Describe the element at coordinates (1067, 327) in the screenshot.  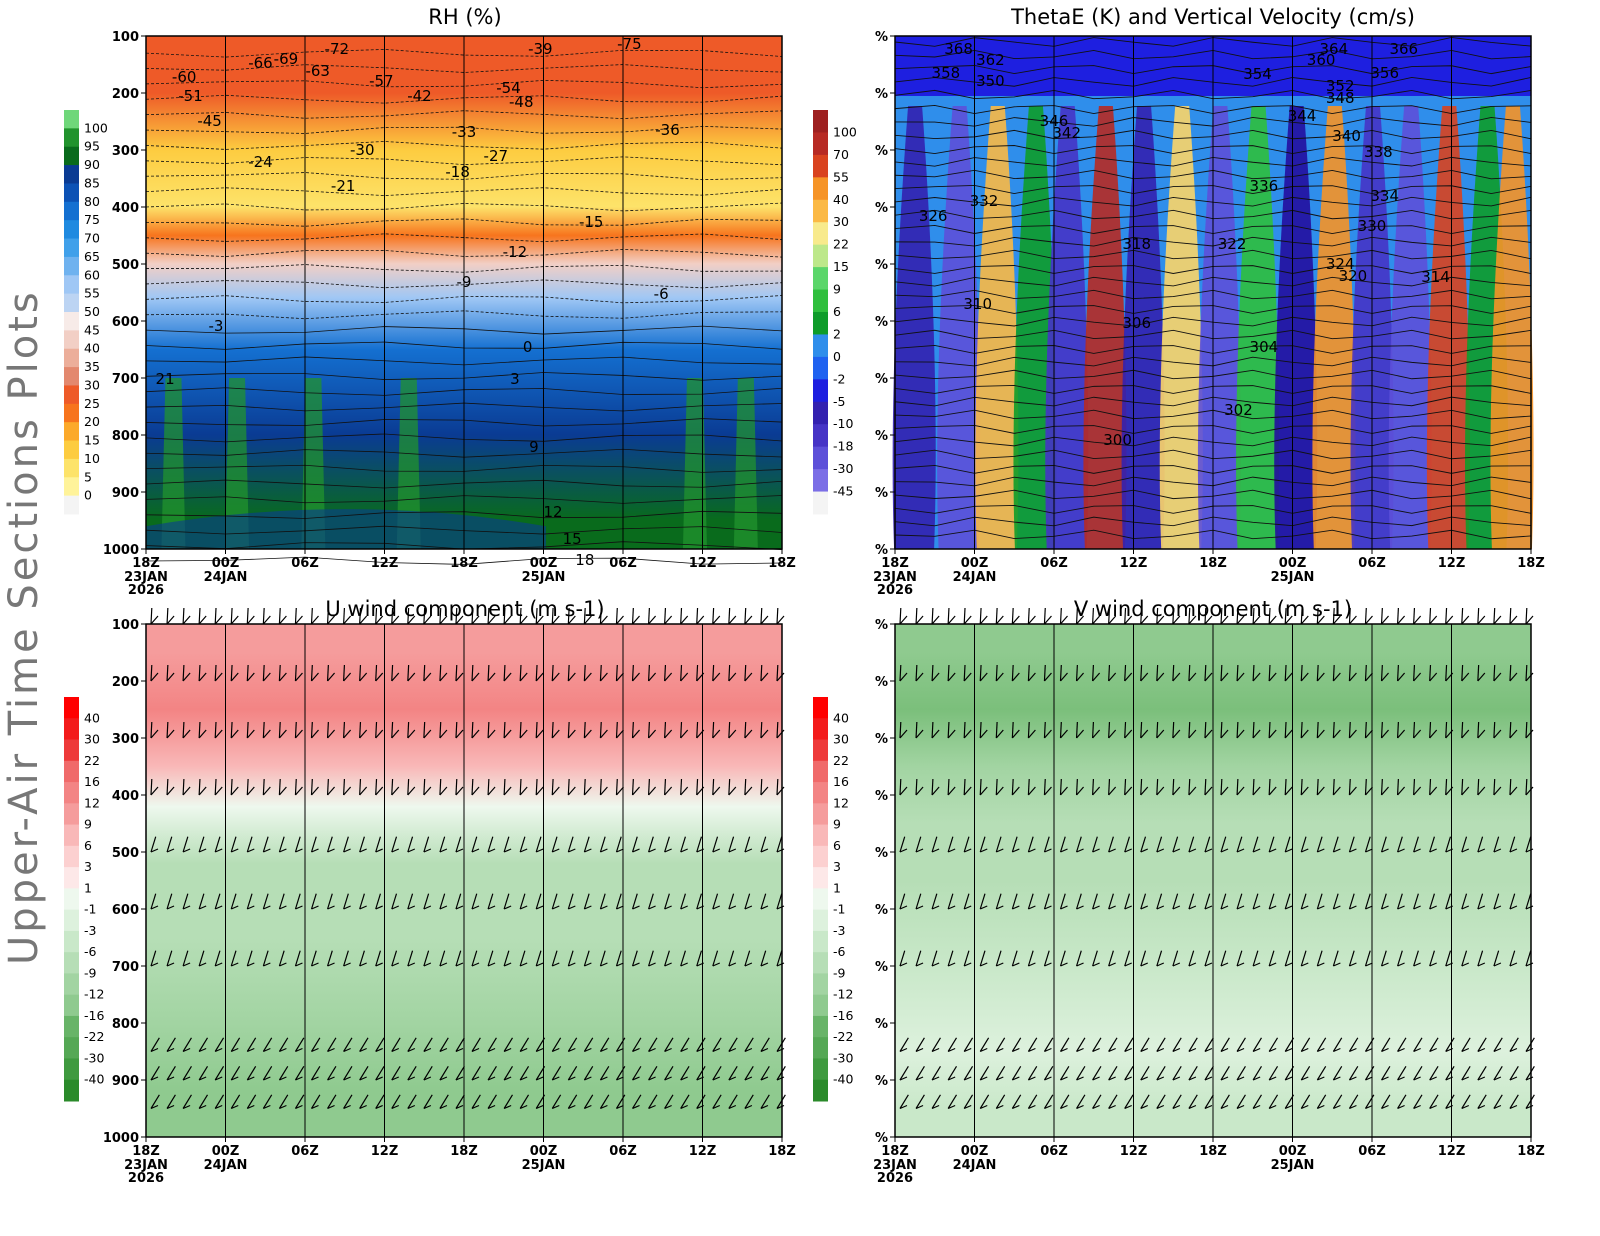
I see `thetae-vv-plume` at that location.